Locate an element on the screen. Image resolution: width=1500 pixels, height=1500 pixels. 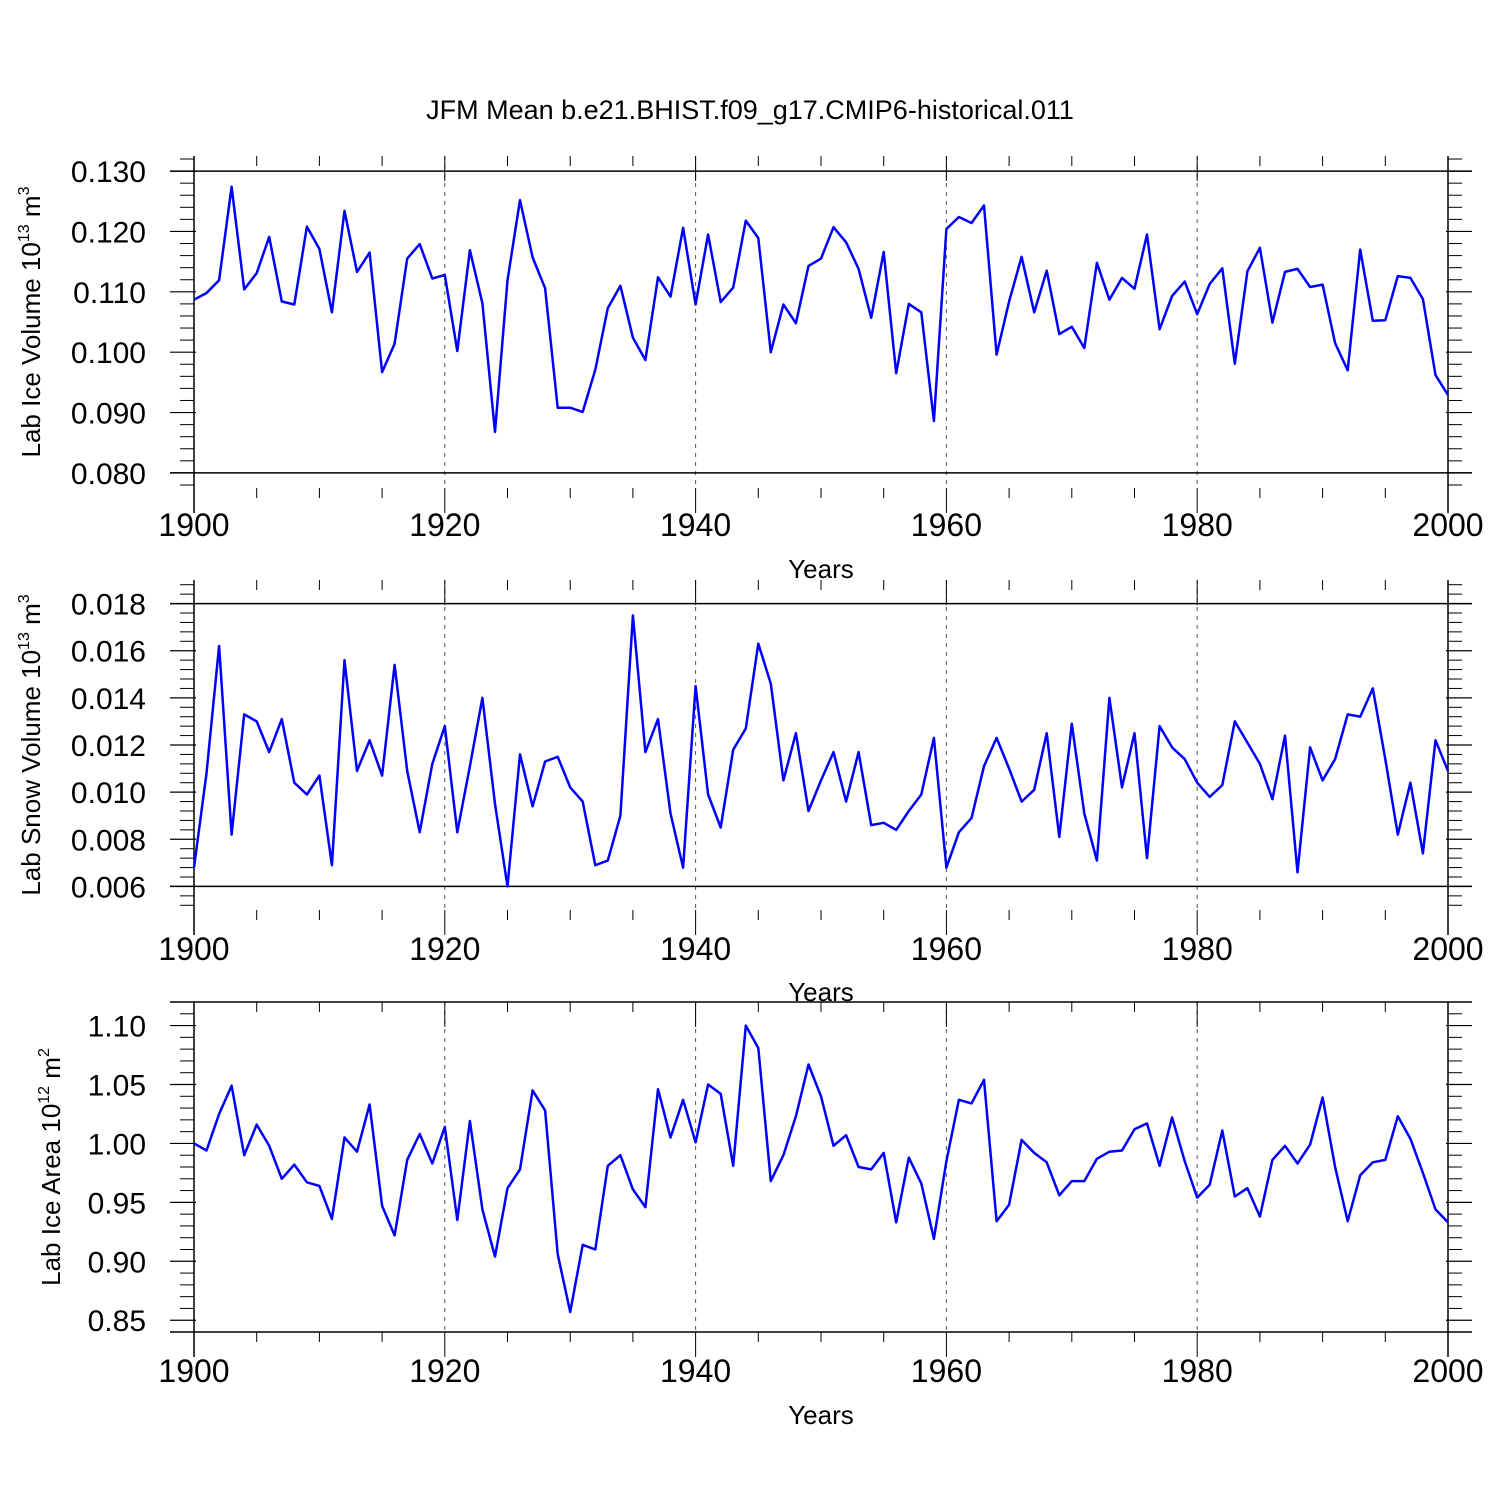
y-tick-label: 0.080 is located at coordinates (108, 474).